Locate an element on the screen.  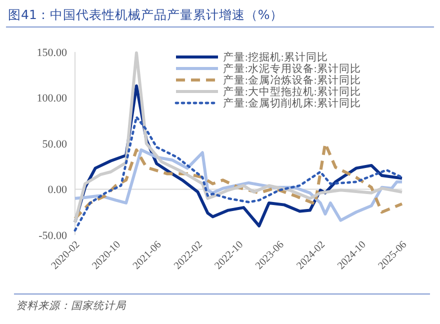
y-tick-label: 100.00 is located at coordinates (52, 98).